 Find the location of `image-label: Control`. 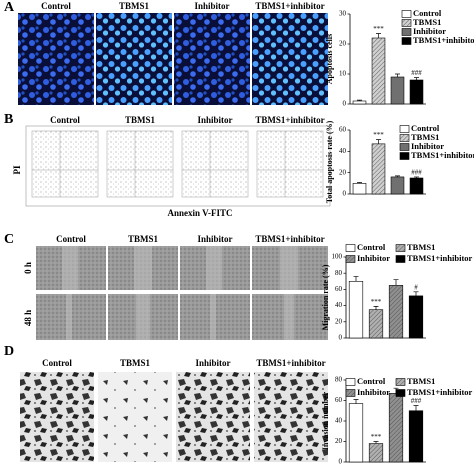

image-label: Control is located at coordinates (56, 6).